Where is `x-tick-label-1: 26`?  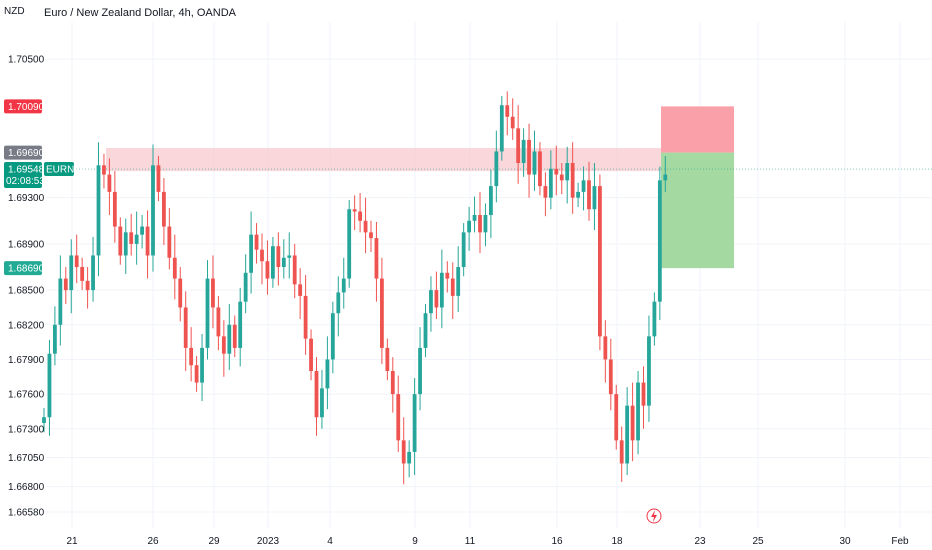 x-tick-label-1: 26 is located at coordinates (153, 541).